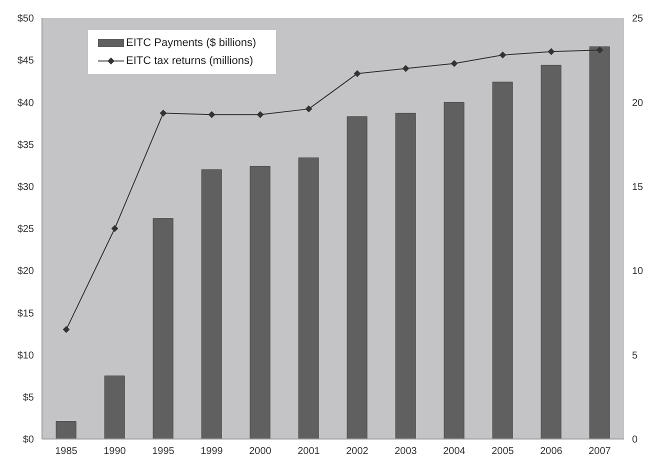 The image size is (656, 473). I want to click on x-tick-label: 2007, so click(600, 452).